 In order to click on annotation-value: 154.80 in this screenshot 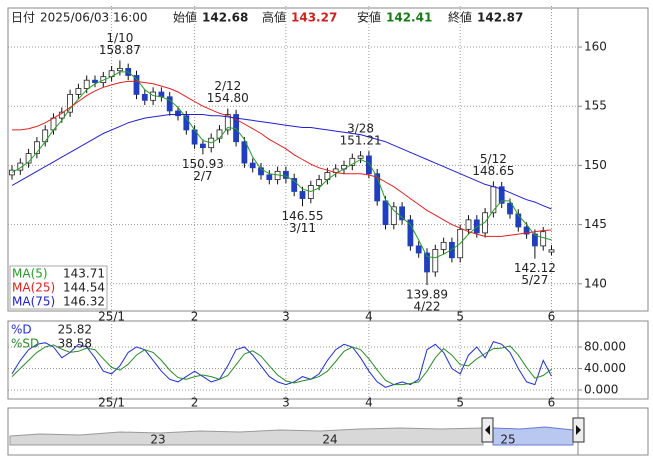, I will do `click(228, 98)`.